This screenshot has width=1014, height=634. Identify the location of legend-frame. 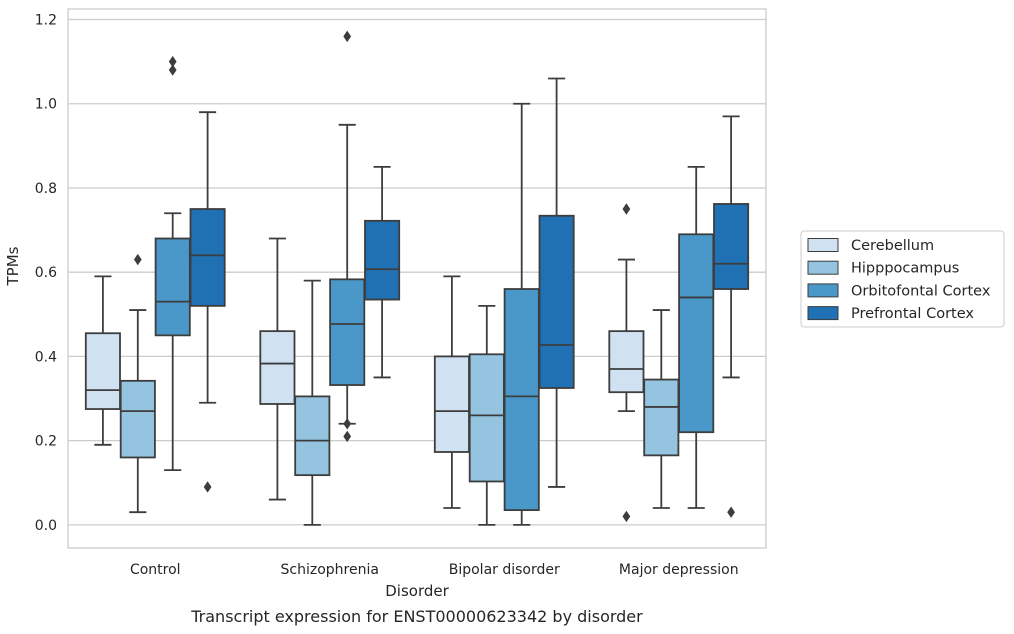
(902, 279).